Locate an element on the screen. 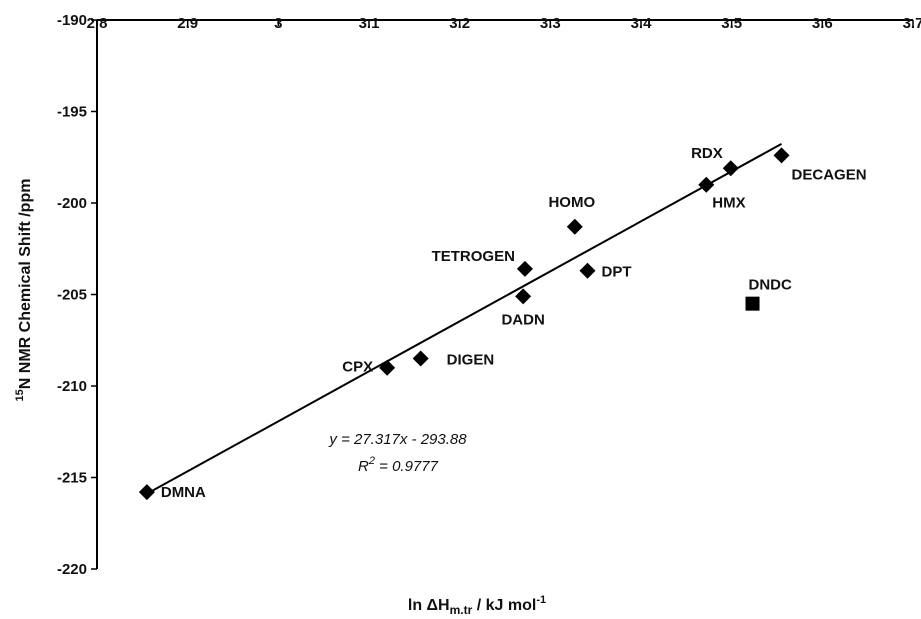 This screenshot has width=921, height=619. x-tick-label: 3.3 is located at coordinates (550, 23).